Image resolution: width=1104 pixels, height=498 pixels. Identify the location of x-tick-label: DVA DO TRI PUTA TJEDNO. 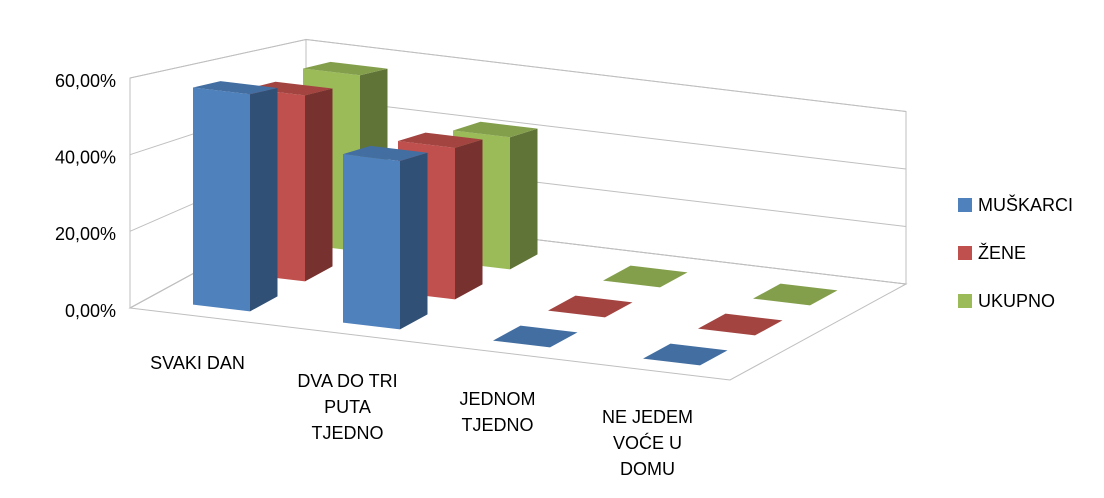
(347, 407).